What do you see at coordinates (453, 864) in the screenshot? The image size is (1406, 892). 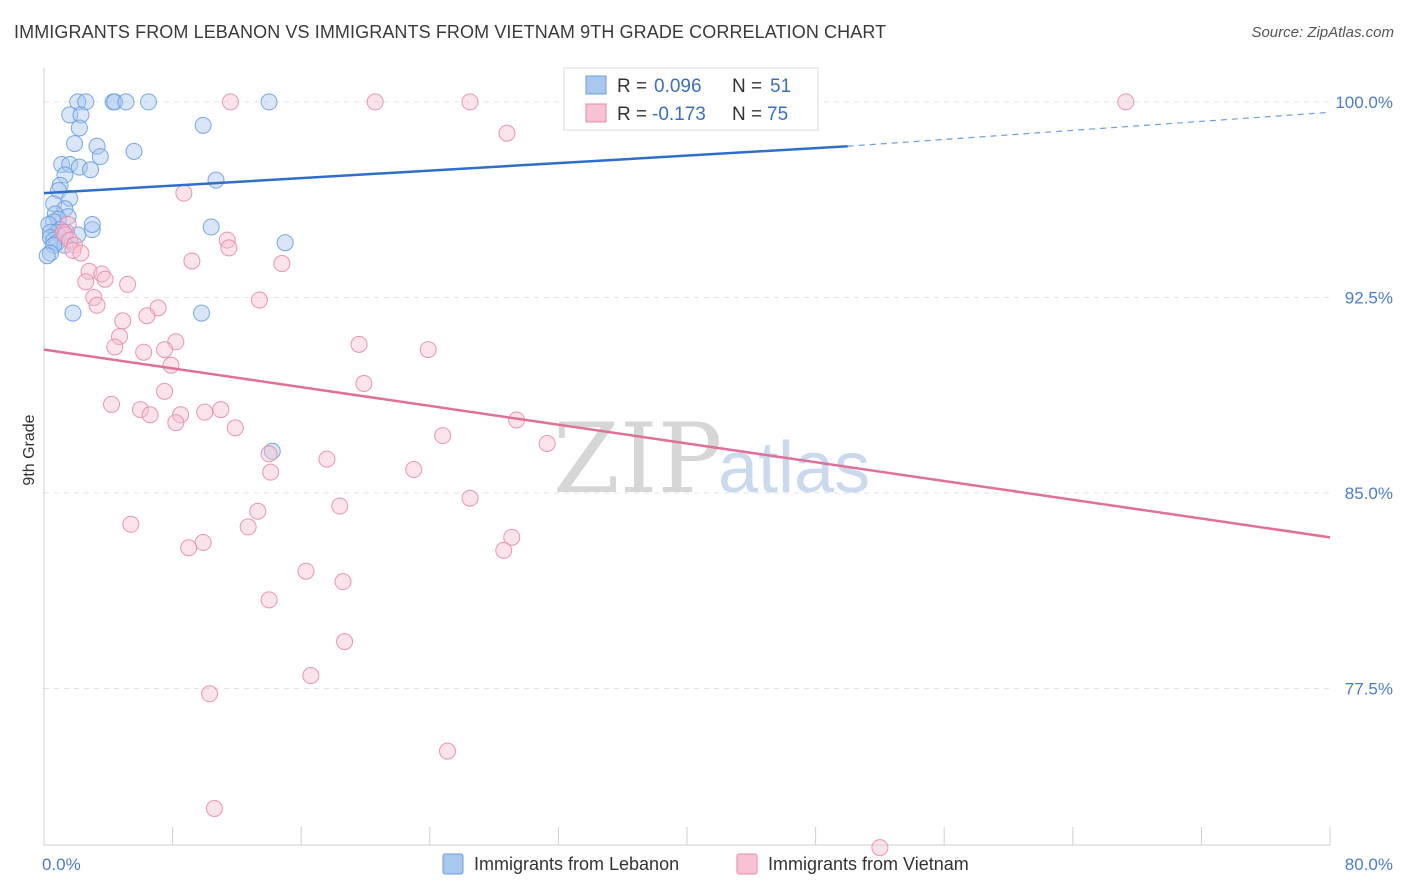 I see `bottom-legend-swatch-lebanon` at bounding box center [453, 864].